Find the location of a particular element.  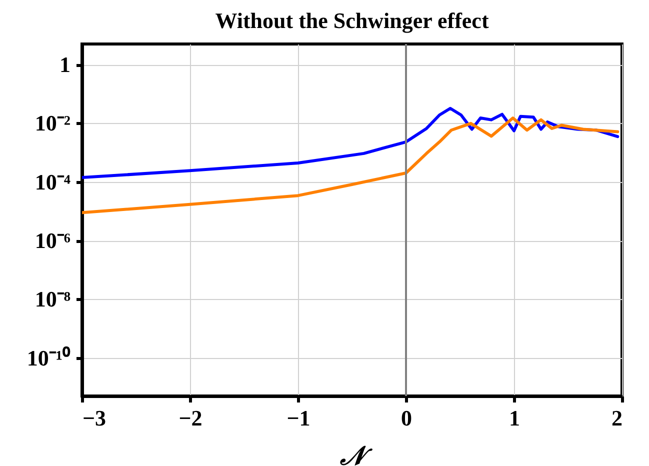

y-tick-label: 10⁻¹⁰ is located at coordinates (48, 357).